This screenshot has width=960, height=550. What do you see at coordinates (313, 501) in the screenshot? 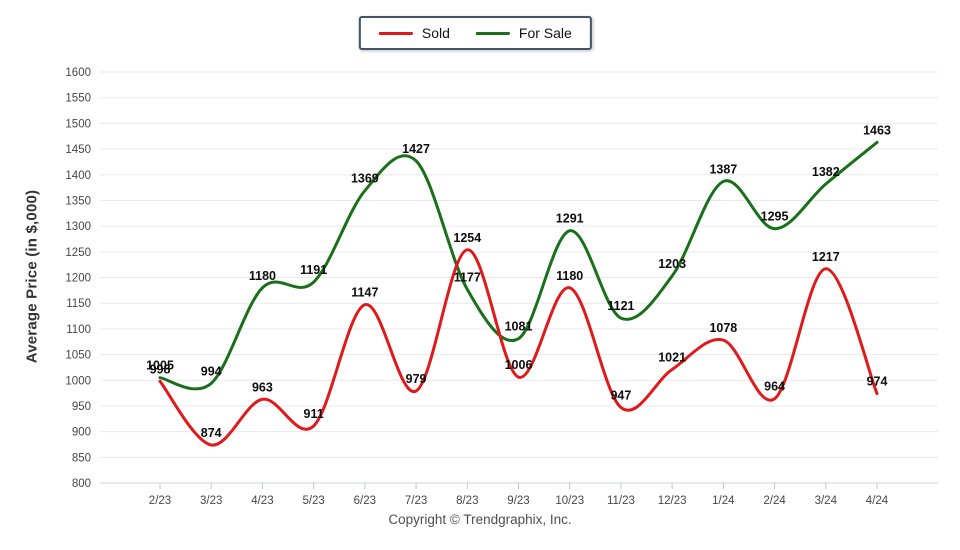
I see `x-tick-label: 5/23` at bounding box center [313, 501].